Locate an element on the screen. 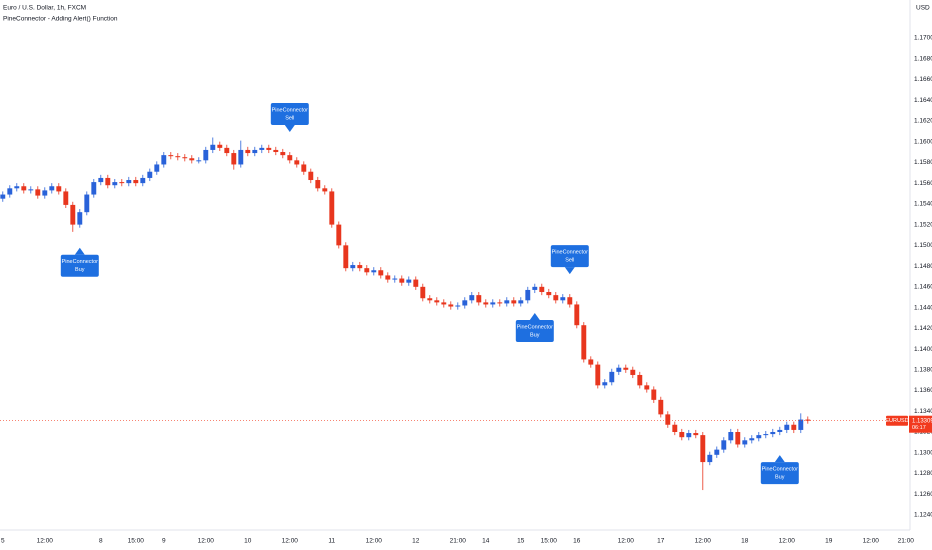  y-tick-label: 1.14200 is located at coordinates (923, 328).